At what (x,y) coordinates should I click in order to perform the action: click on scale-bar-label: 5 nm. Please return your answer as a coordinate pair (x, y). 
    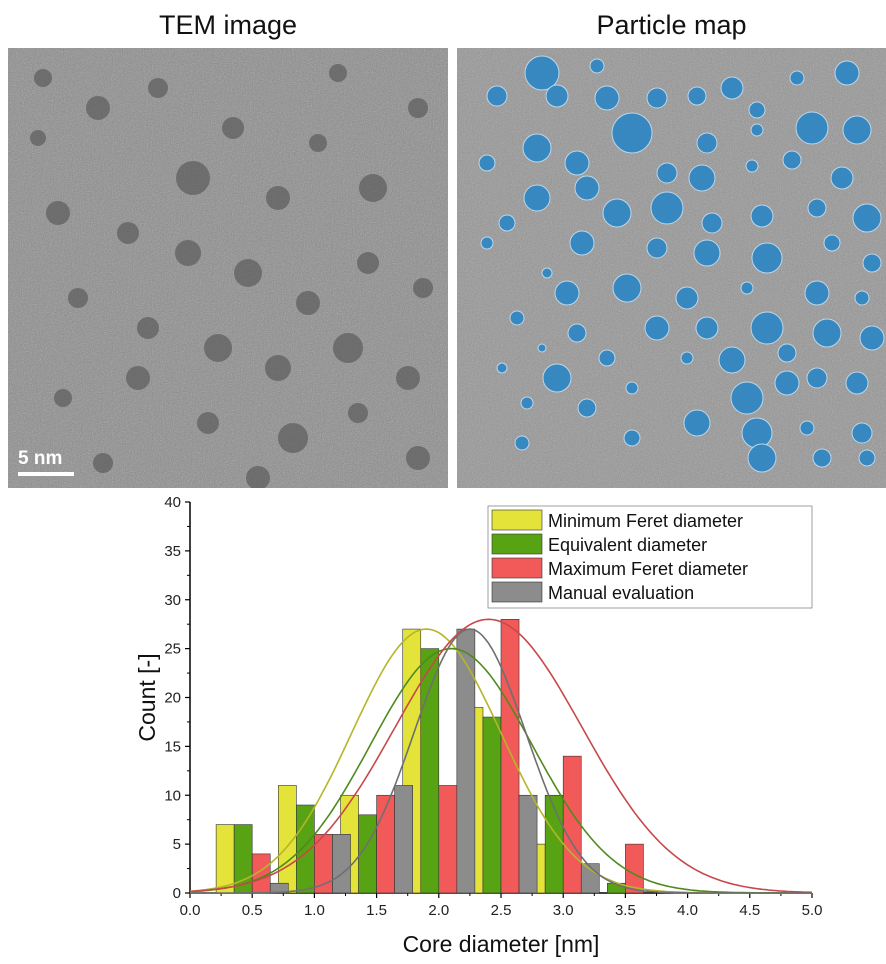
    Looking at the image, I should click on (40, 458).